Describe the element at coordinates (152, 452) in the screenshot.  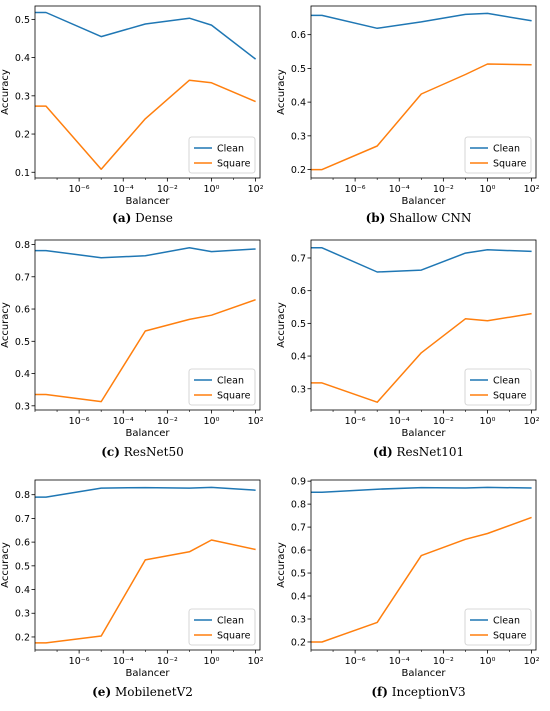
I see `panel-caption-name: ResNet50` at that location.